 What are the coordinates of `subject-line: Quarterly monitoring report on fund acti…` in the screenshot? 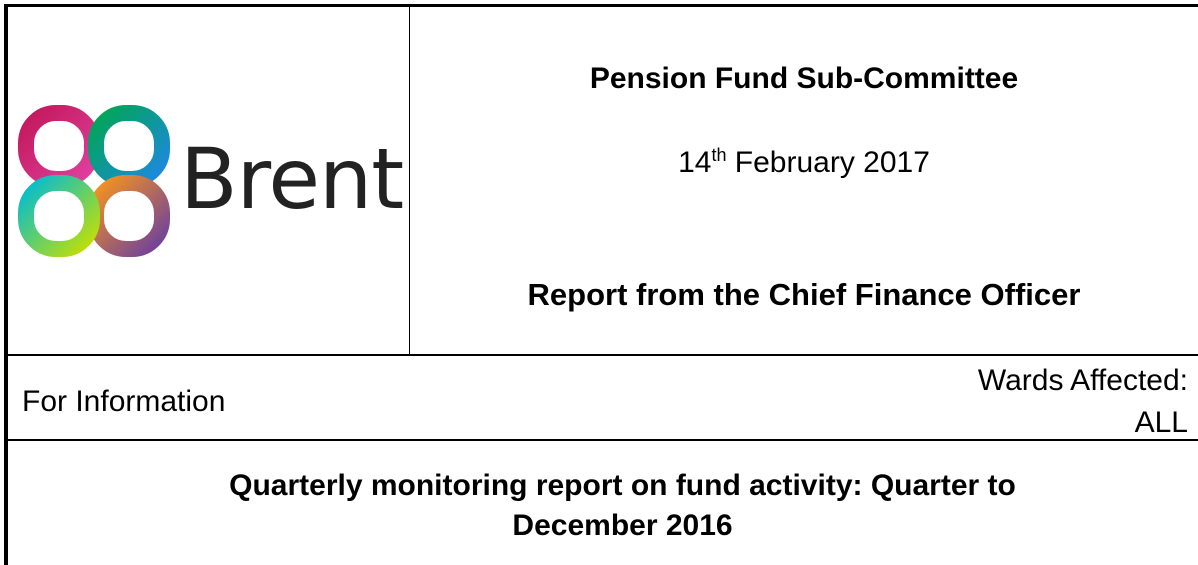 It's located at (622, 485).